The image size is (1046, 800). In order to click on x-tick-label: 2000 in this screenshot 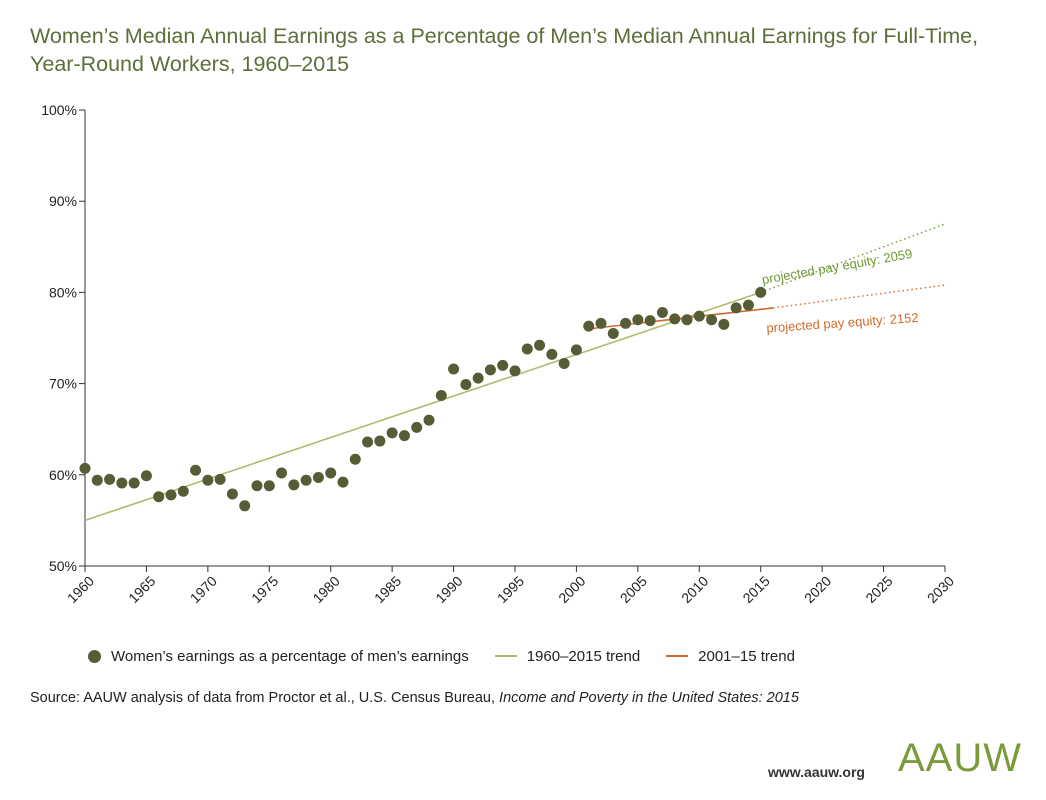, I will do `click(571, 589)`.